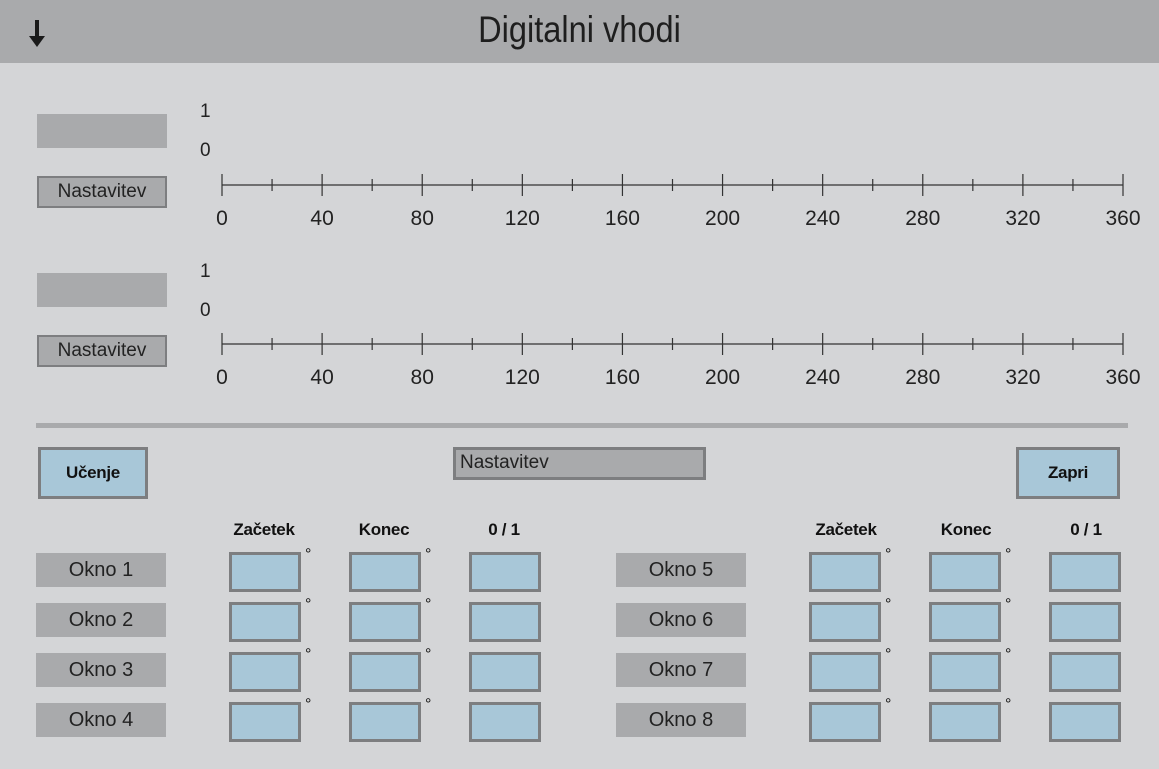 The width and height of the screenshot is (1159, 769). What do you see at coordinates (681, 570) in the screenshot?
I see `window-label: Okno 5` at bounding box center [681, 570].